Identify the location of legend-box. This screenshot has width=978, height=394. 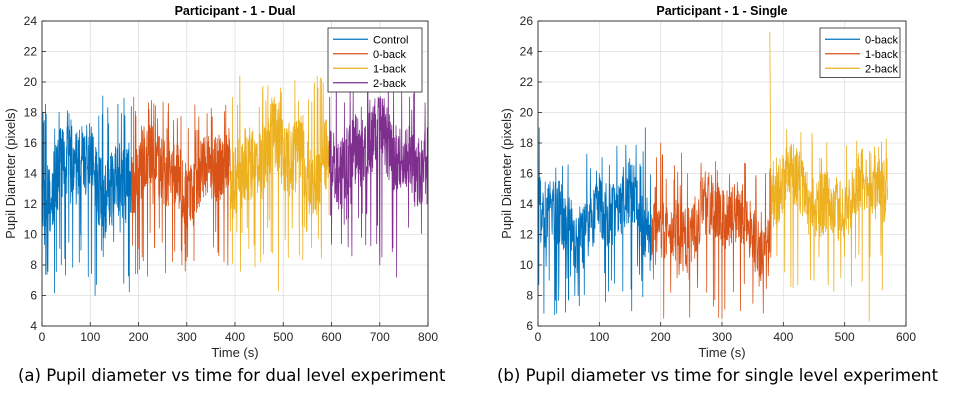
(860, 52).